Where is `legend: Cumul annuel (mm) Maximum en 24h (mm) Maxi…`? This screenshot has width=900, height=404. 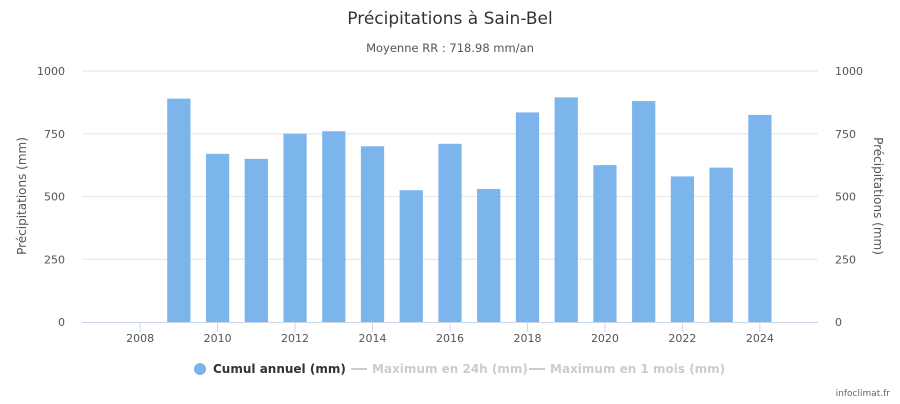
legend: Cumul annuel (mm) Maximum en 24h (mm) Maxi… is located at coordinates (459, 369).